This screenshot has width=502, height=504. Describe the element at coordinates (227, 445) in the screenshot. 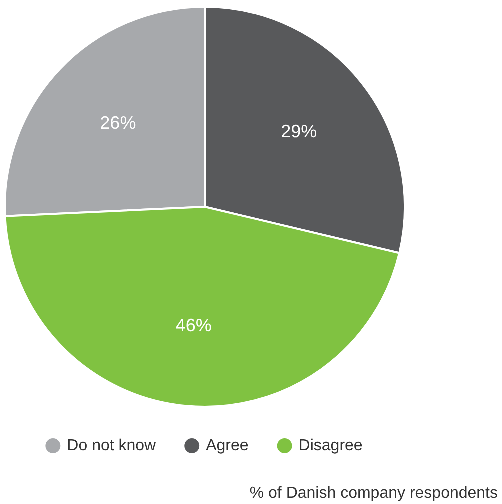

I see `legend-label: Agree` at that location.